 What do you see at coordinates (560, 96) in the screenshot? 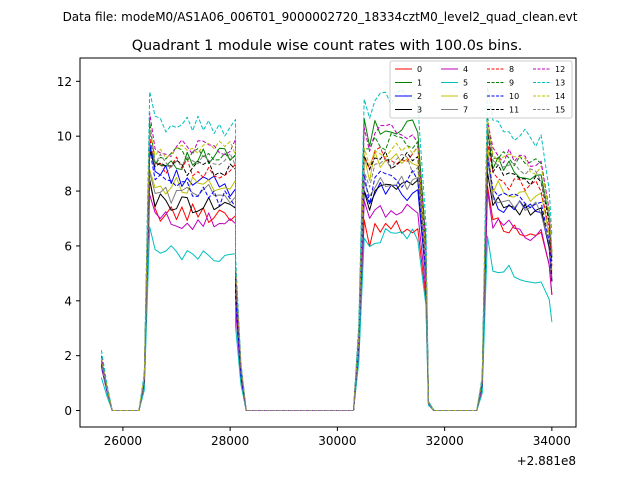
I see `legend-label-14: 14` at bounding box center [560, 96].